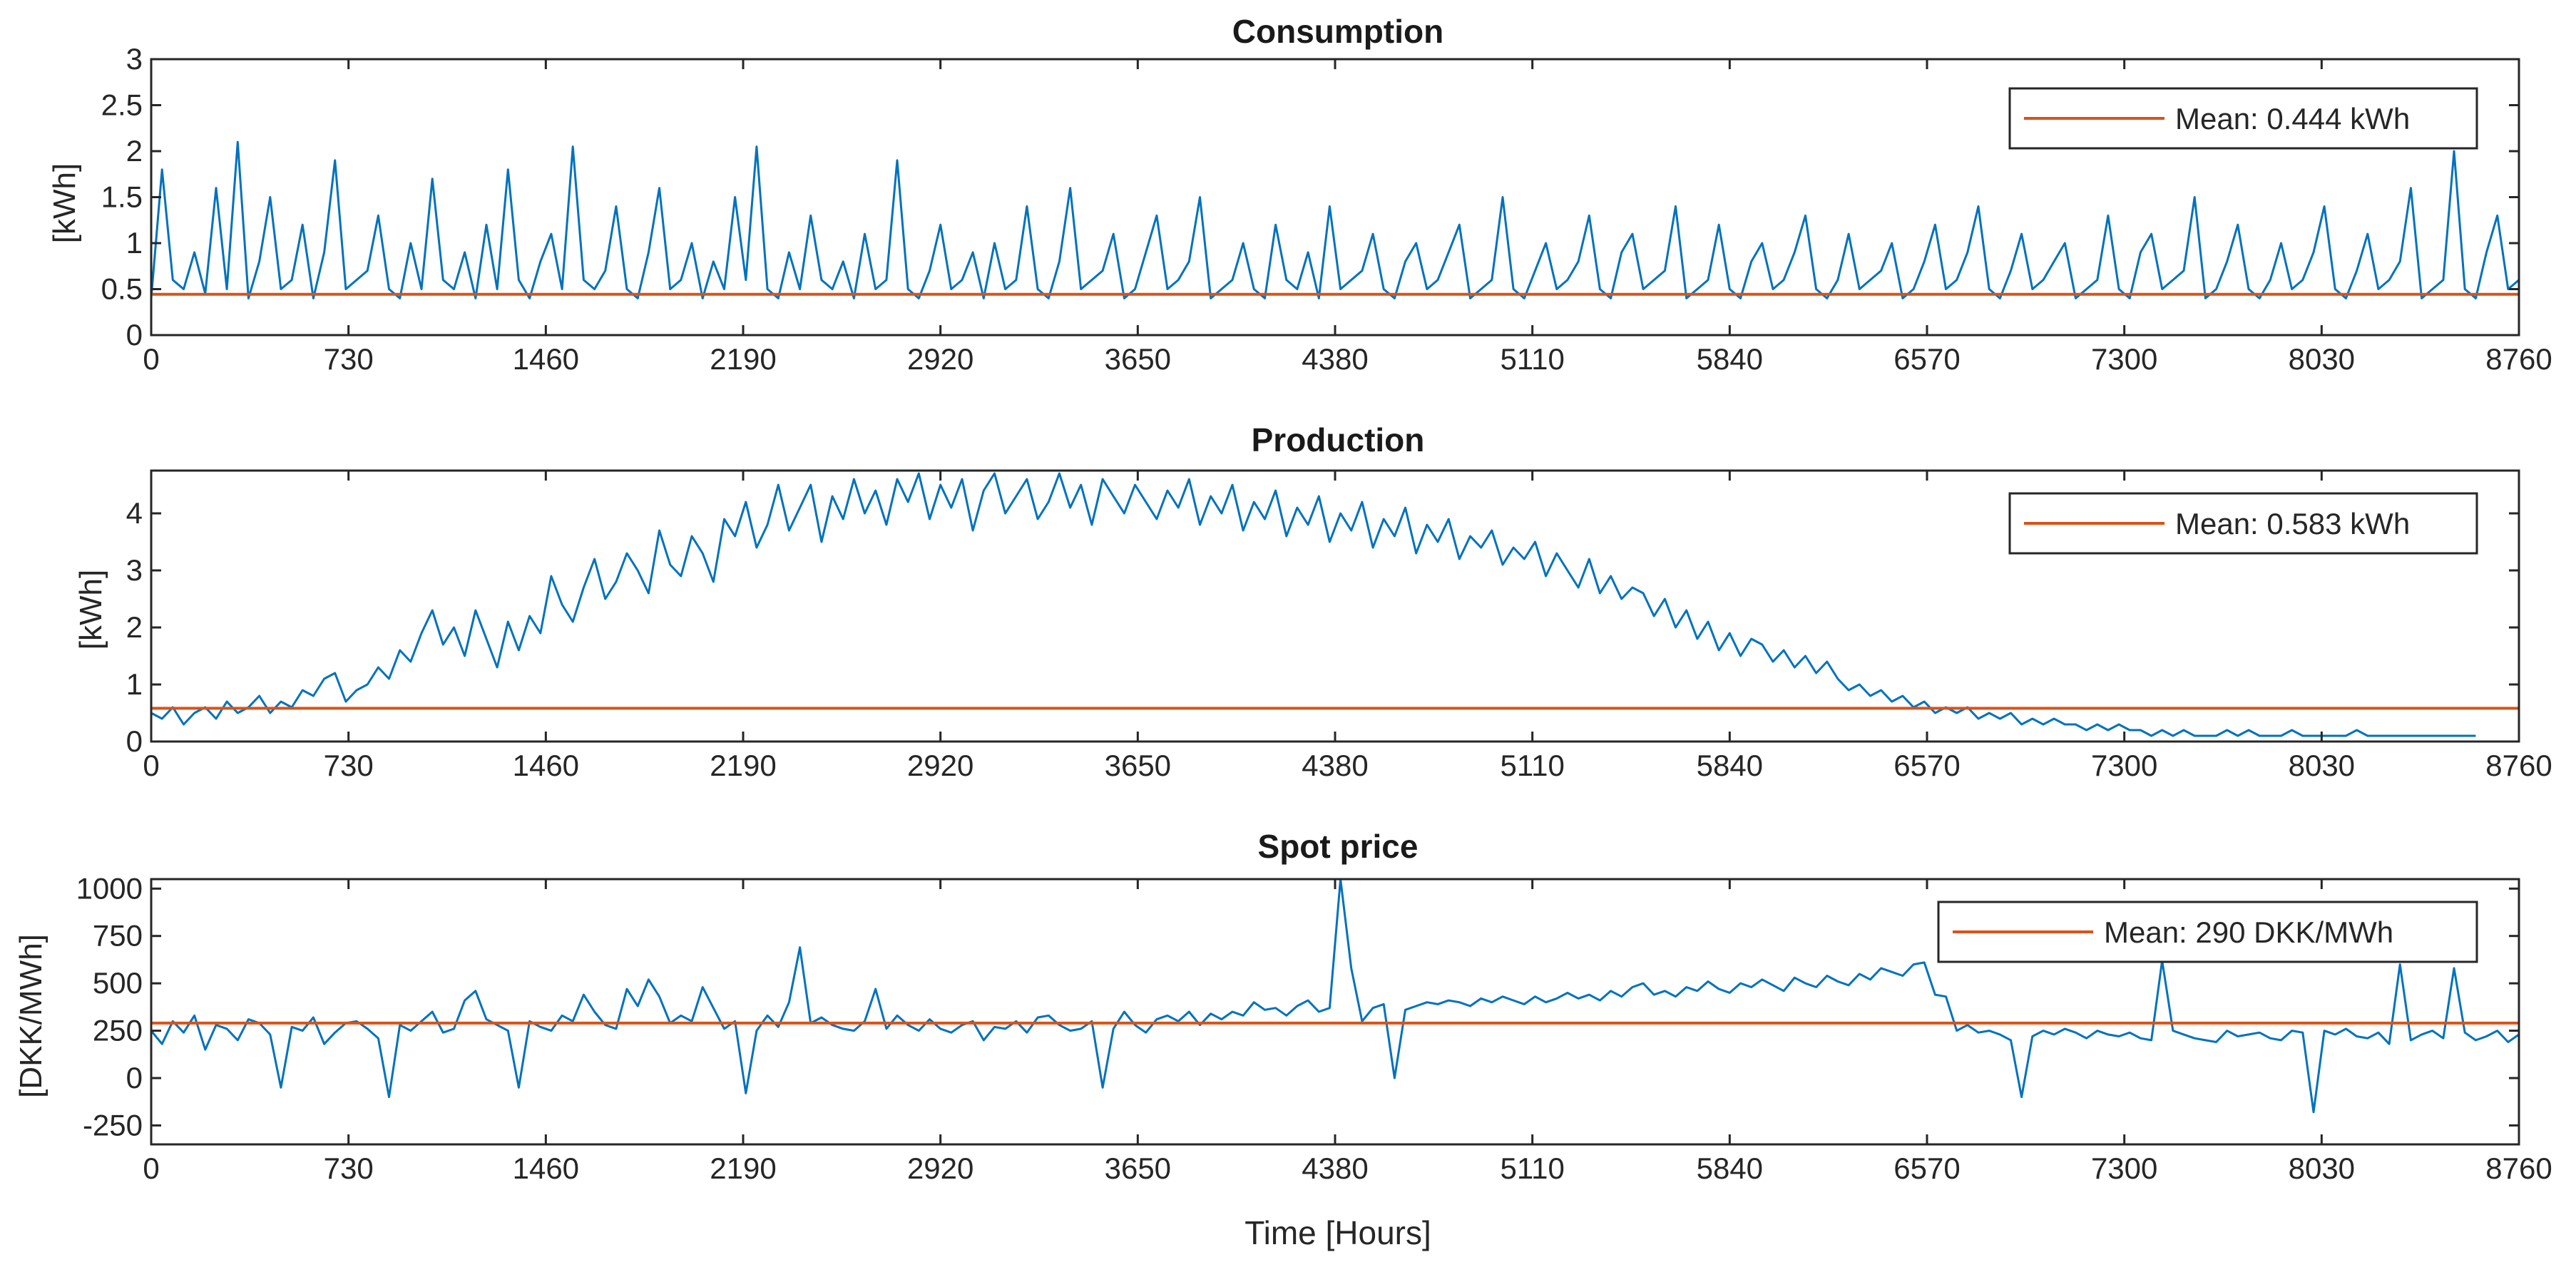  I want to click on spot-price-x-tick-label: 4380, so click(1335, 1168).